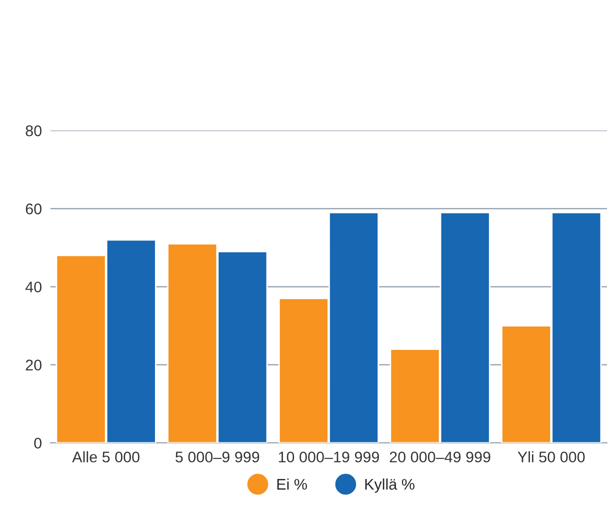  What do you see at coordinates (34, 365) in the screenshot?
I see `y-tick-label: 20` at bounding box center [34, 365].